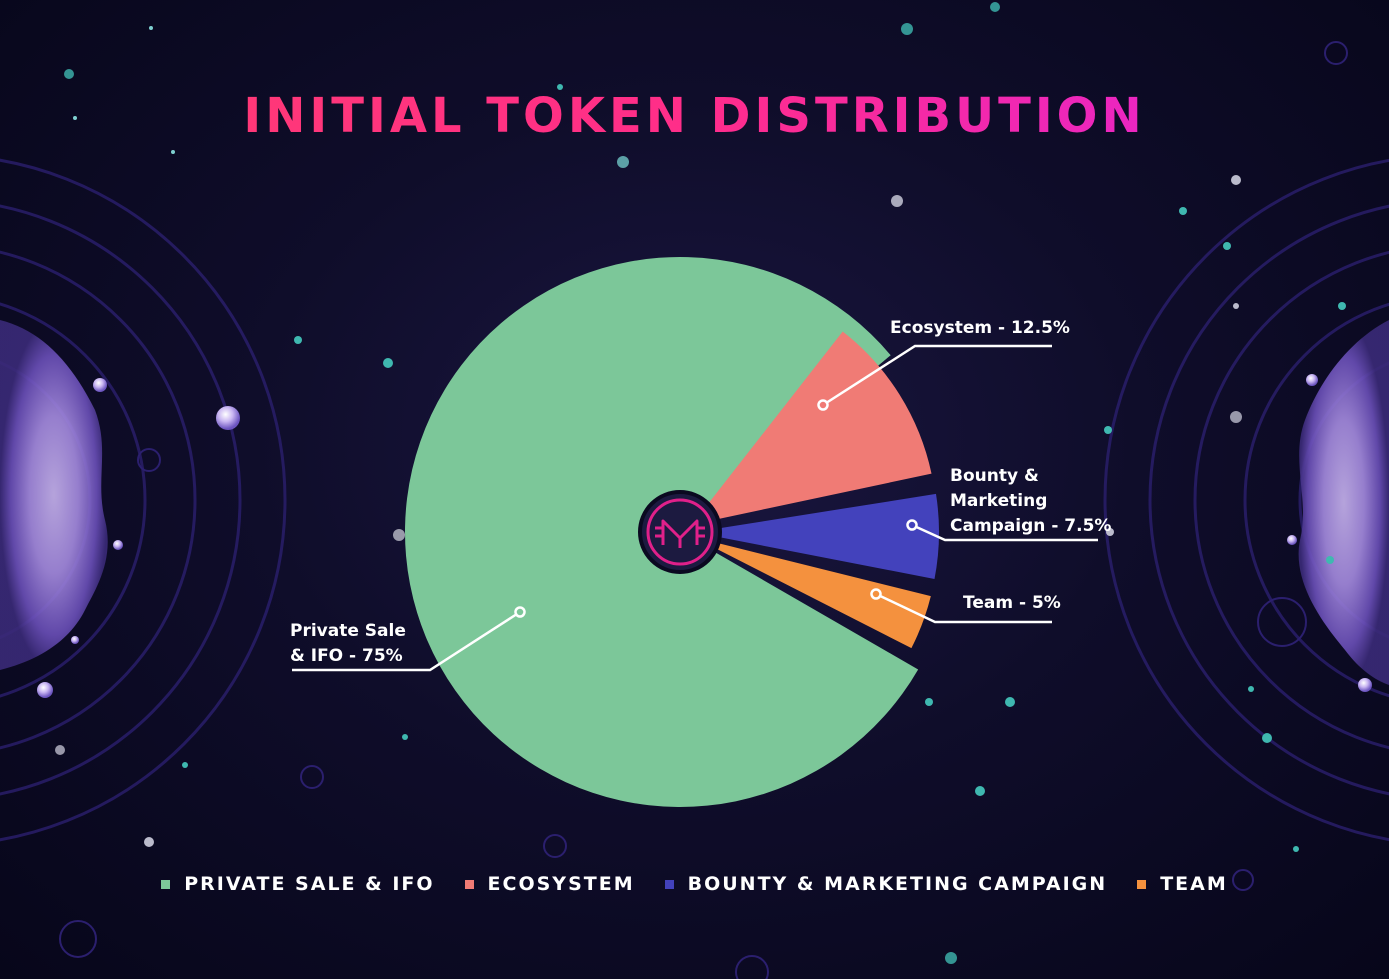 This screenshot has width=1389, height=979. I want to click on legend-label: ECOSYSTEM, so click(561, 884).